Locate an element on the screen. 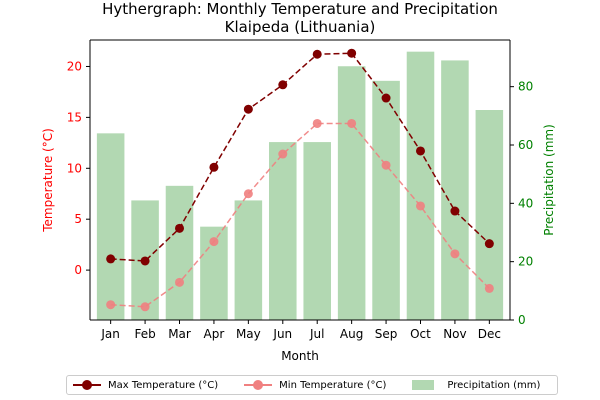 This screenshot has width=600, height=400. max-temperature-point-mar is located at coordinates (180, 228).